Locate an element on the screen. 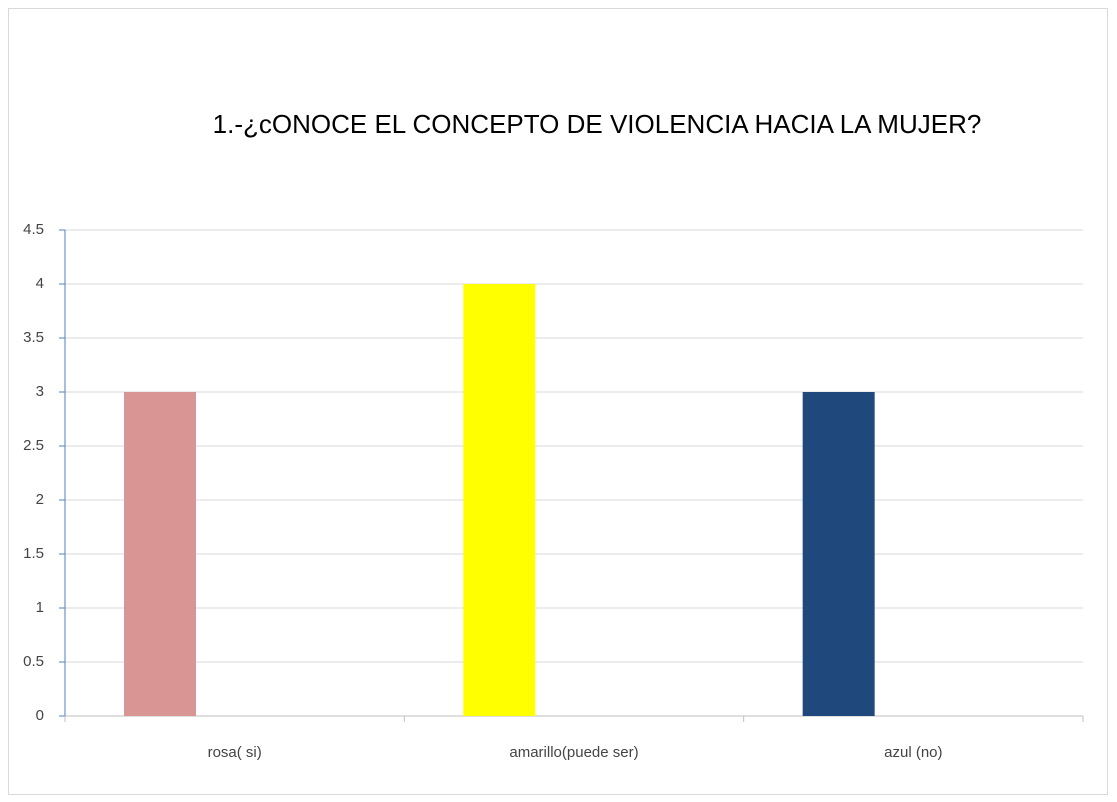 Image resolution: width=1117 pixels, height=802 pixels. y-tick-label: 1 is located at coordinates (40, 607).